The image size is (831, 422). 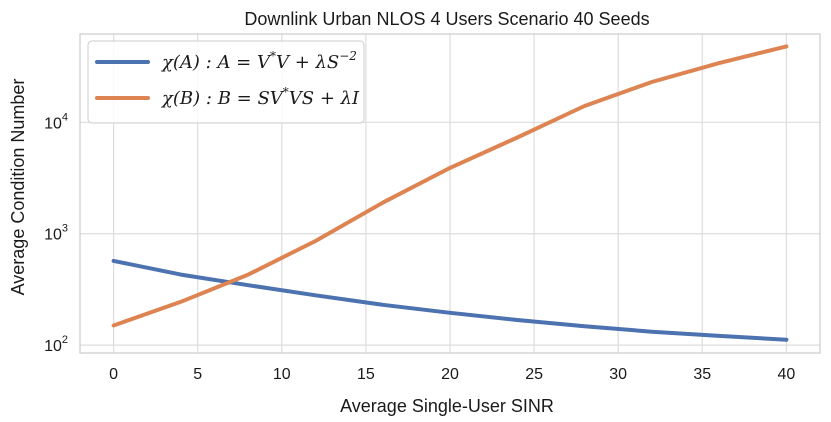 I want to click on x-tick-labels: 0 5 10 15 20 25 30 35 40, so click(x=452, y=374).